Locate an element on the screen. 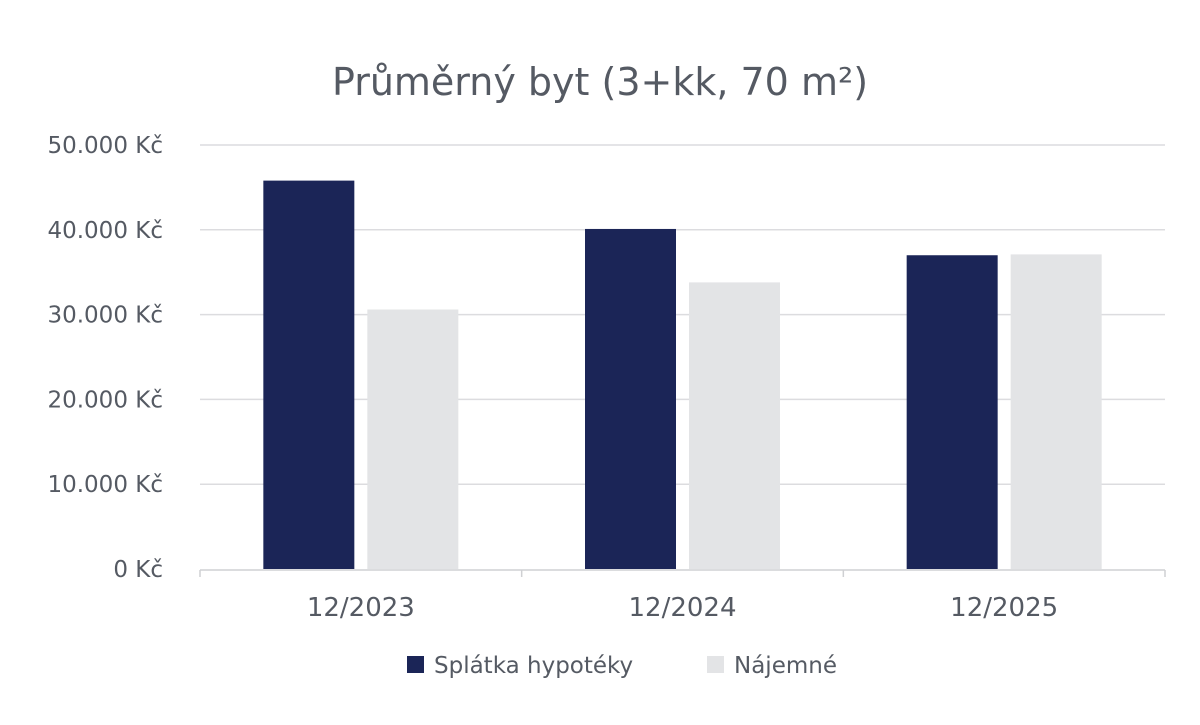 The width and height of the screenshot is (1200, 725). x-axis is located at coordinates (682, 573).